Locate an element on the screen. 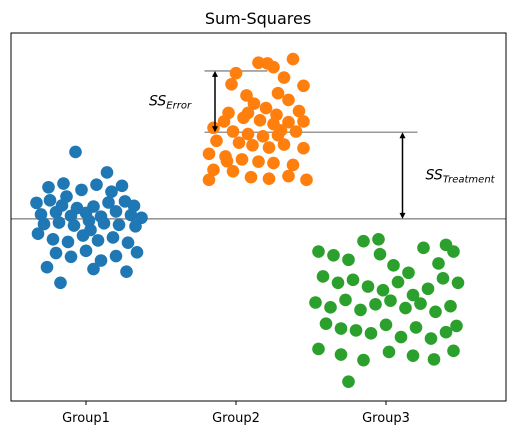  annotation-label: SSTreatment is located at coordinates (461, 177).